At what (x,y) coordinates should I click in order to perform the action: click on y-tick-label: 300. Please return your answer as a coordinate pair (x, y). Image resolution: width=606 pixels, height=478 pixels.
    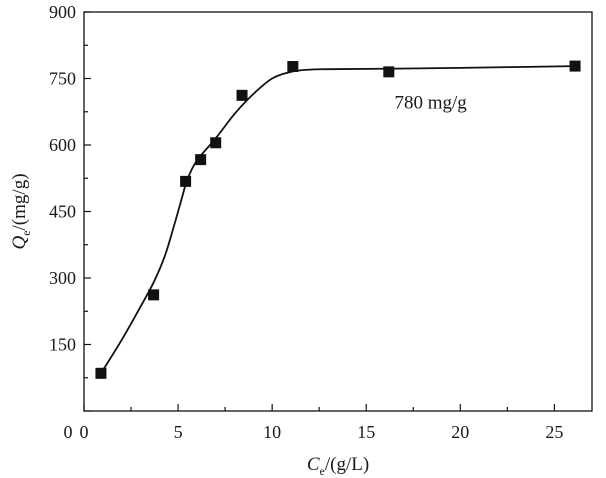
    Looking at the image, I should click on (62, 278).